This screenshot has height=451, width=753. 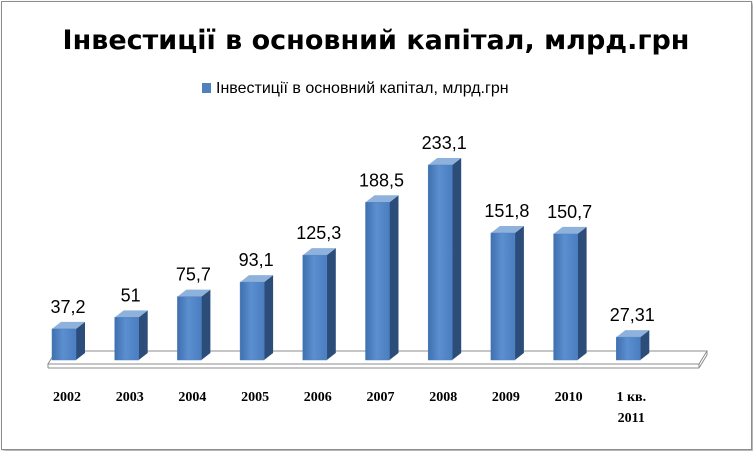 I want to click on data-label: 51, so click(x=131, y=295).